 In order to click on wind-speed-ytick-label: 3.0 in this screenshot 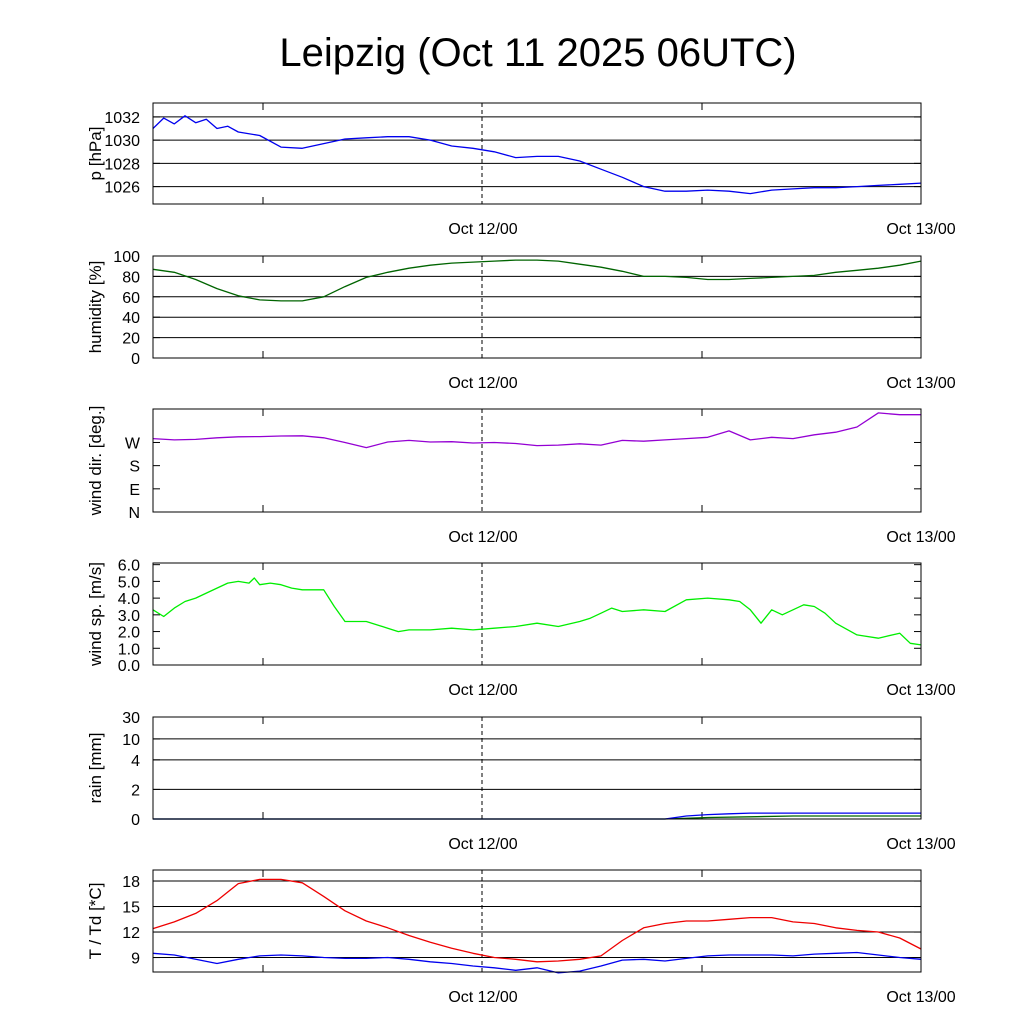, I will do `click(129, 616)`.